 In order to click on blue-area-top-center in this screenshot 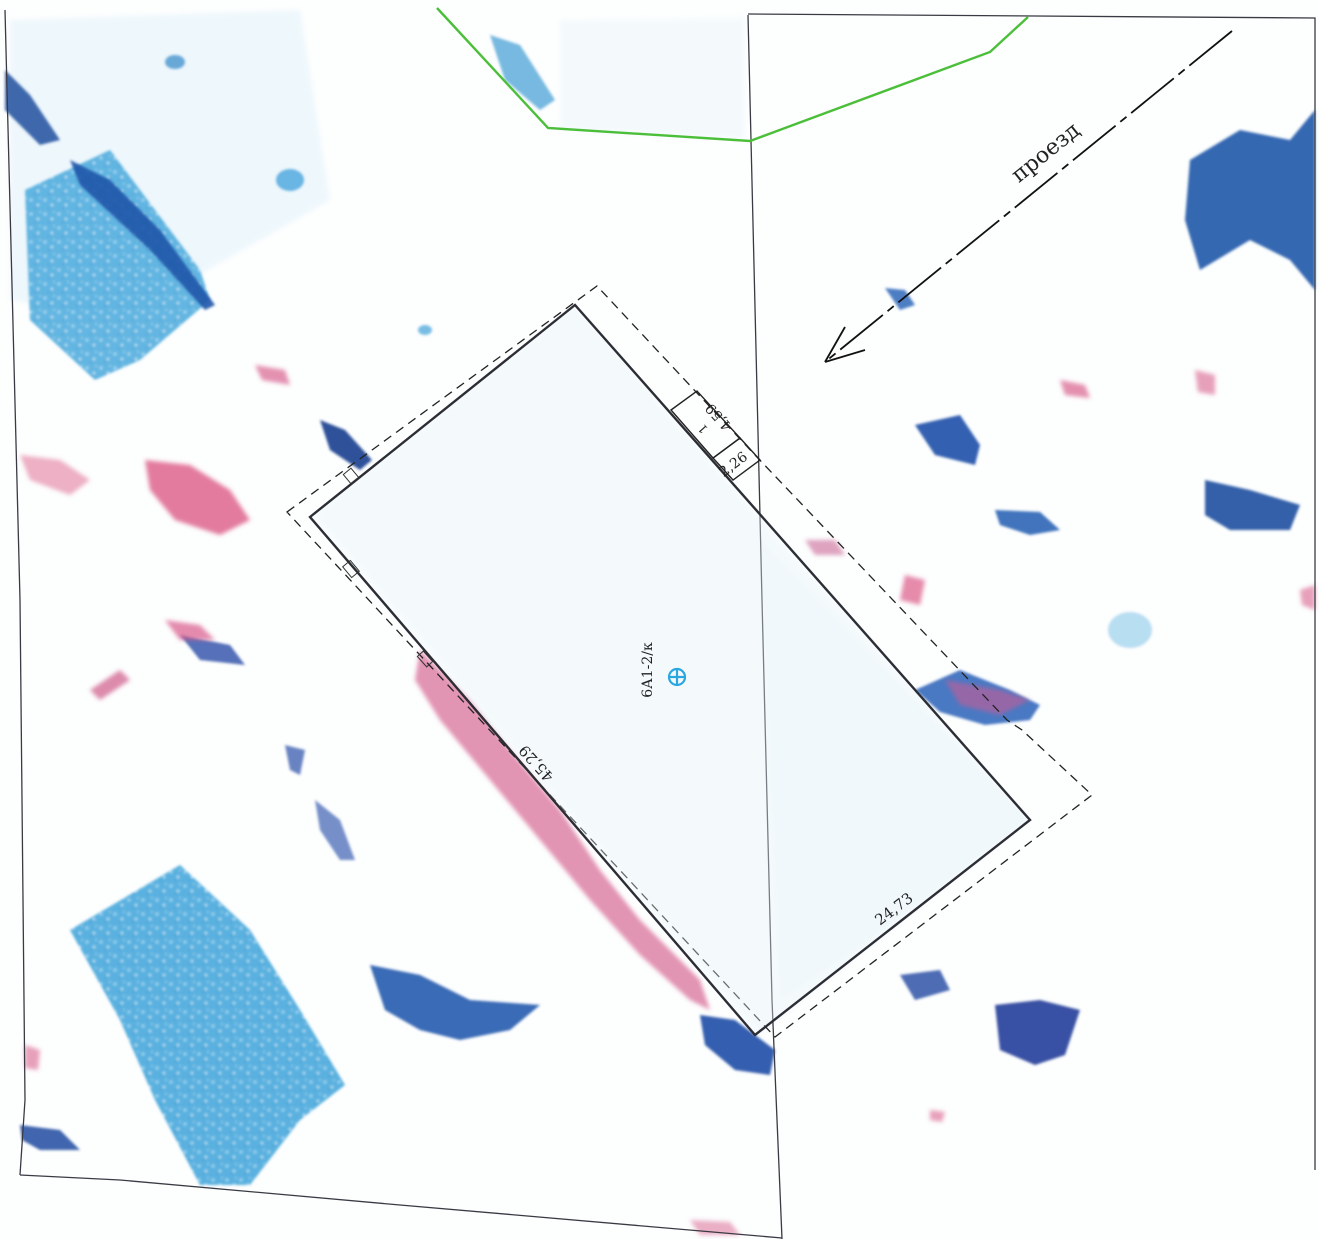, I will do `click(522, 72)`.